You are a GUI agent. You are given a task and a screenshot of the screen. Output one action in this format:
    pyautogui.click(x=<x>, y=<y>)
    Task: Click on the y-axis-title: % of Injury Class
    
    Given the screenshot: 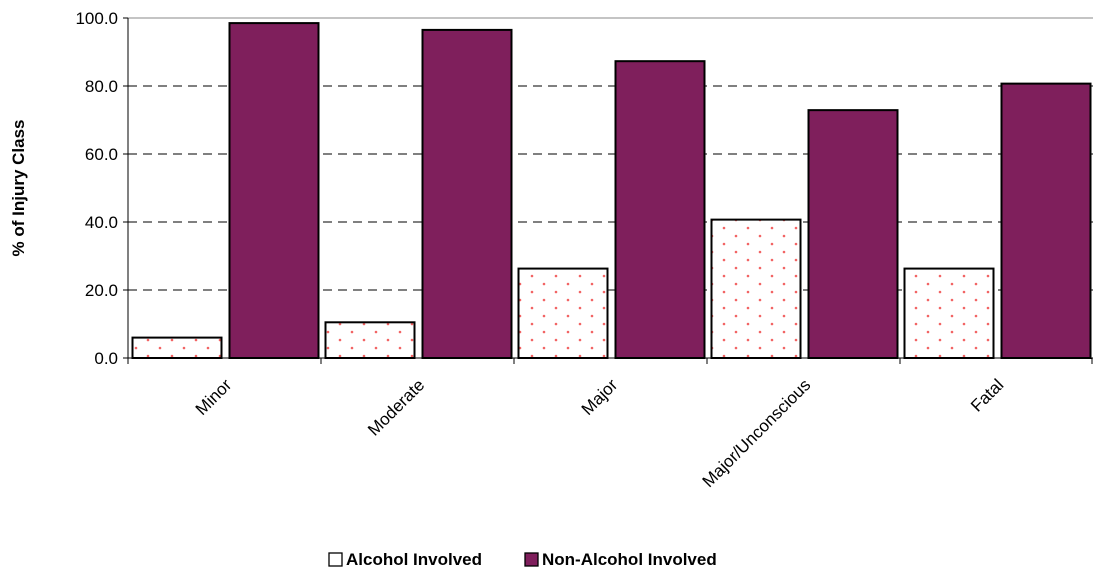 What is the action you would take?
    pyautogui.click(x=18, y=188)
    